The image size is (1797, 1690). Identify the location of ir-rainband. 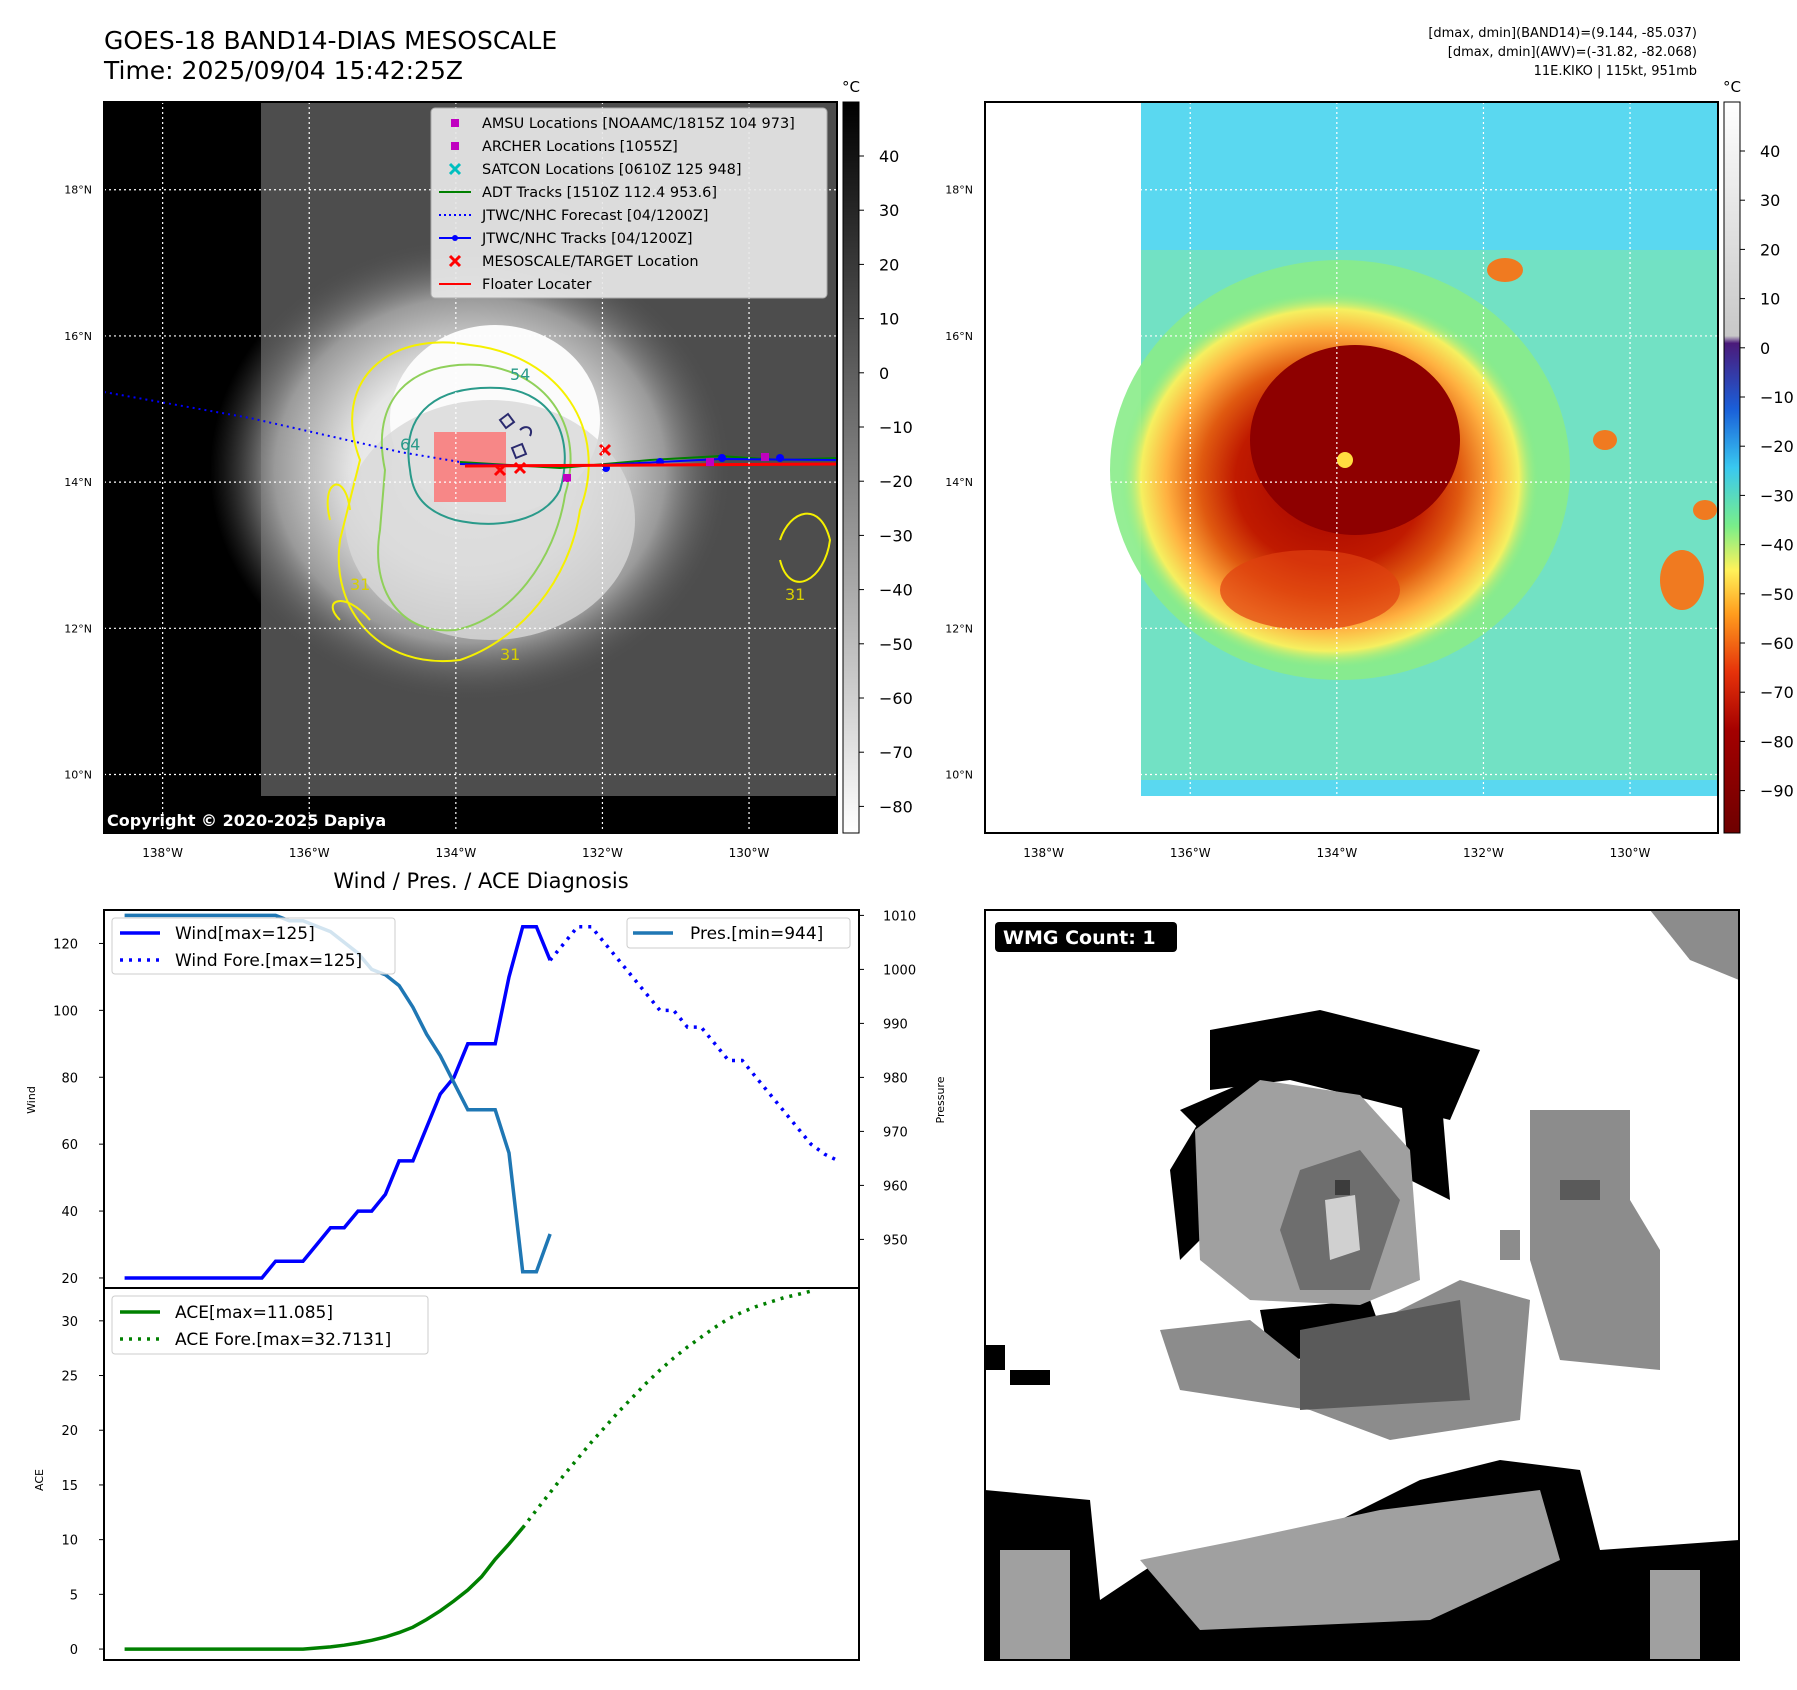
(490, 520).